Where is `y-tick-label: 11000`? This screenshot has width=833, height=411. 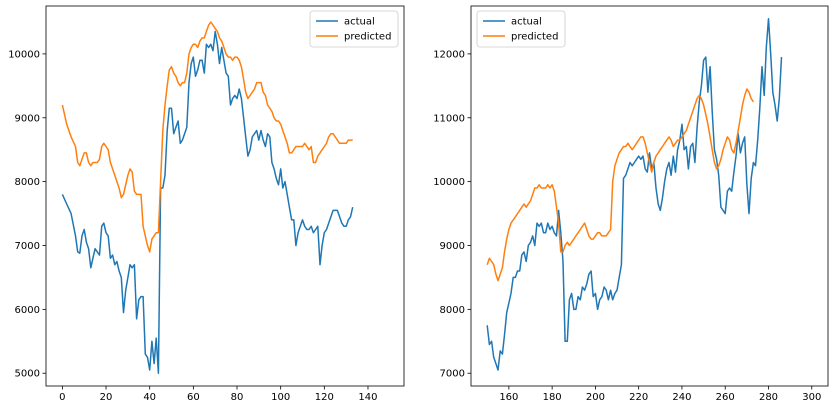 y-tick-label: 11000 is located at coordinates (449, 118).